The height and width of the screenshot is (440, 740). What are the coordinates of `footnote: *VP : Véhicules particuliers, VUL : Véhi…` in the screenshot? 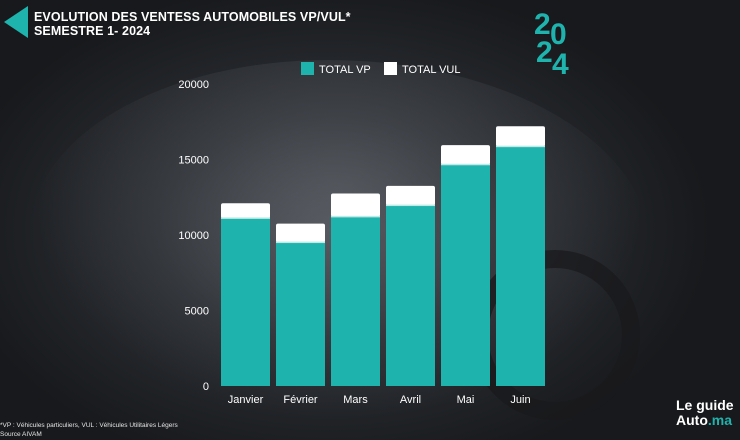 It's located at (89, 430).